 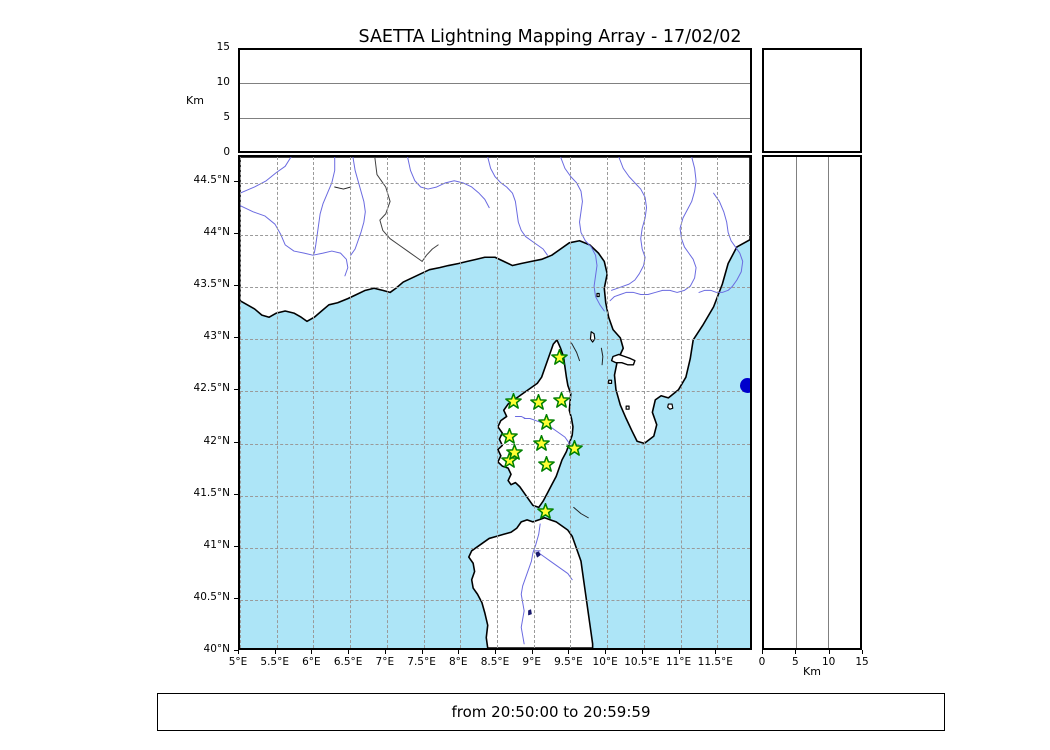 What do you see at coordinates (828, 662) in the screenshot?
I see `km-tick-label-10: 10` at bounding box center [828, 662].